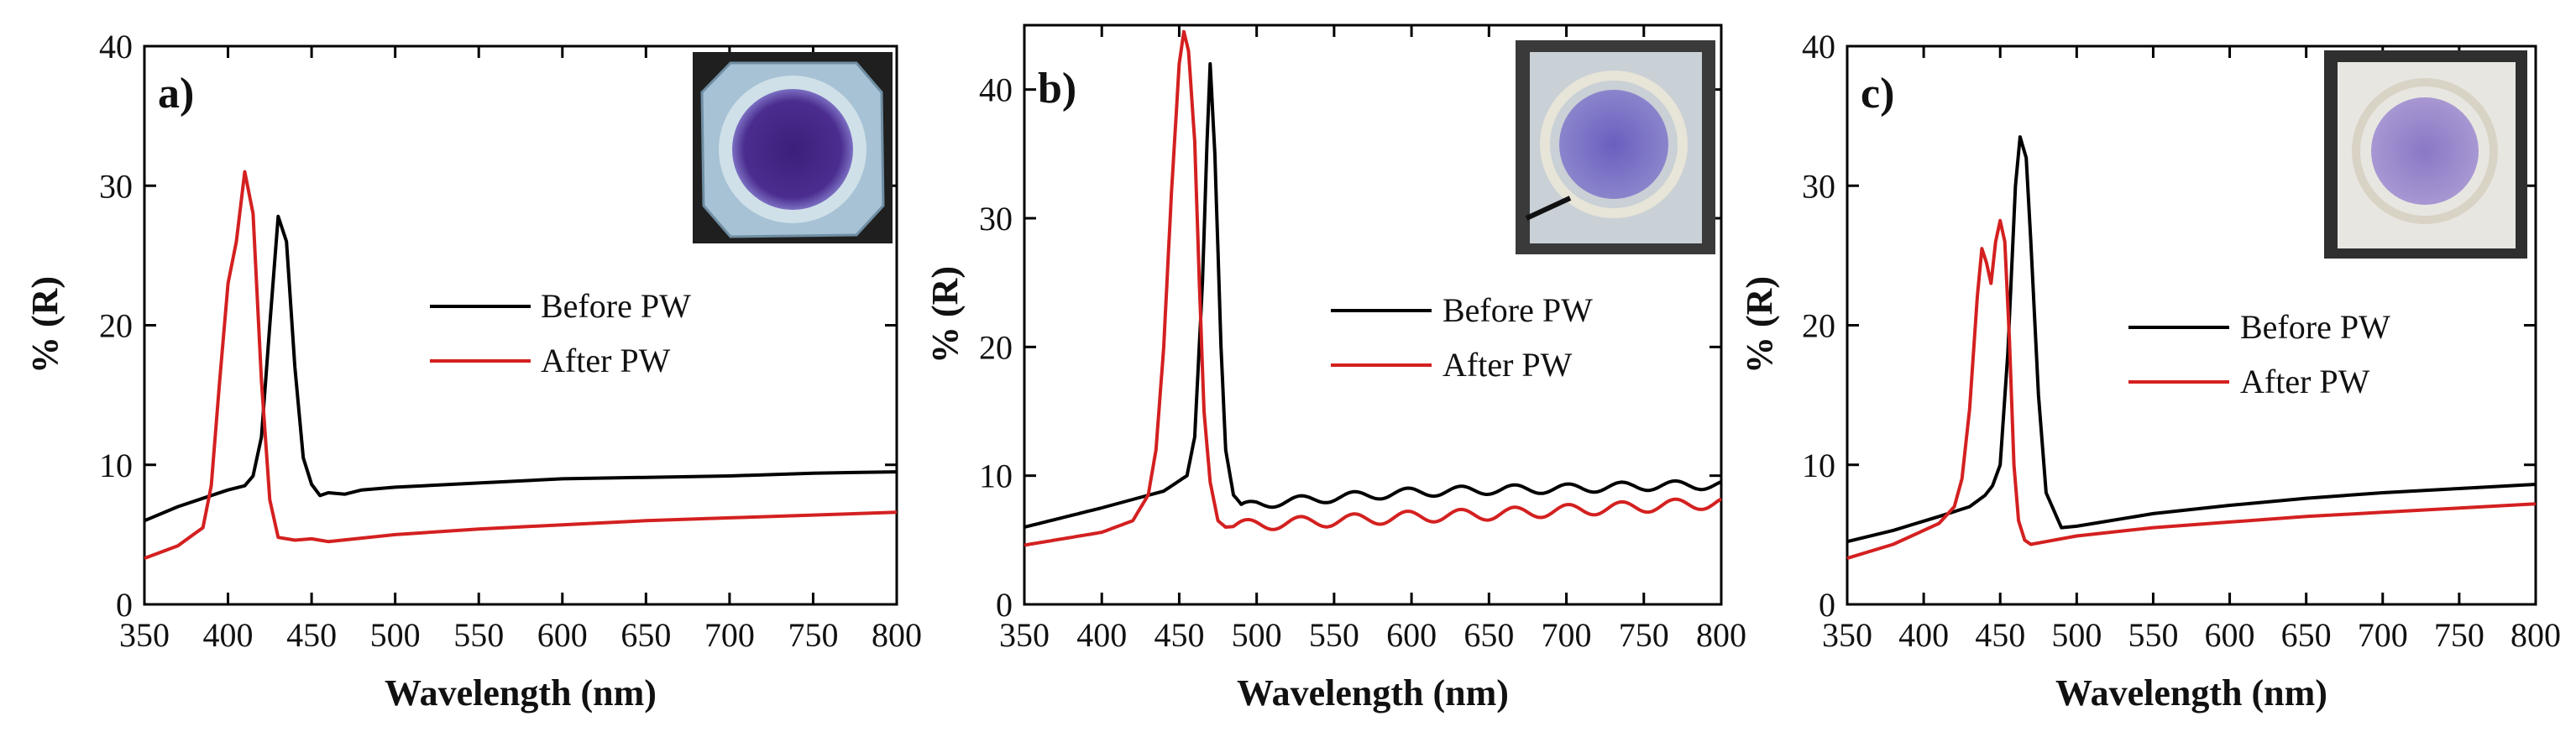  What do you see at coordinates (176, 94) in the screenshot?
I see `panel-label: a)` at bounding box center [176, 94].